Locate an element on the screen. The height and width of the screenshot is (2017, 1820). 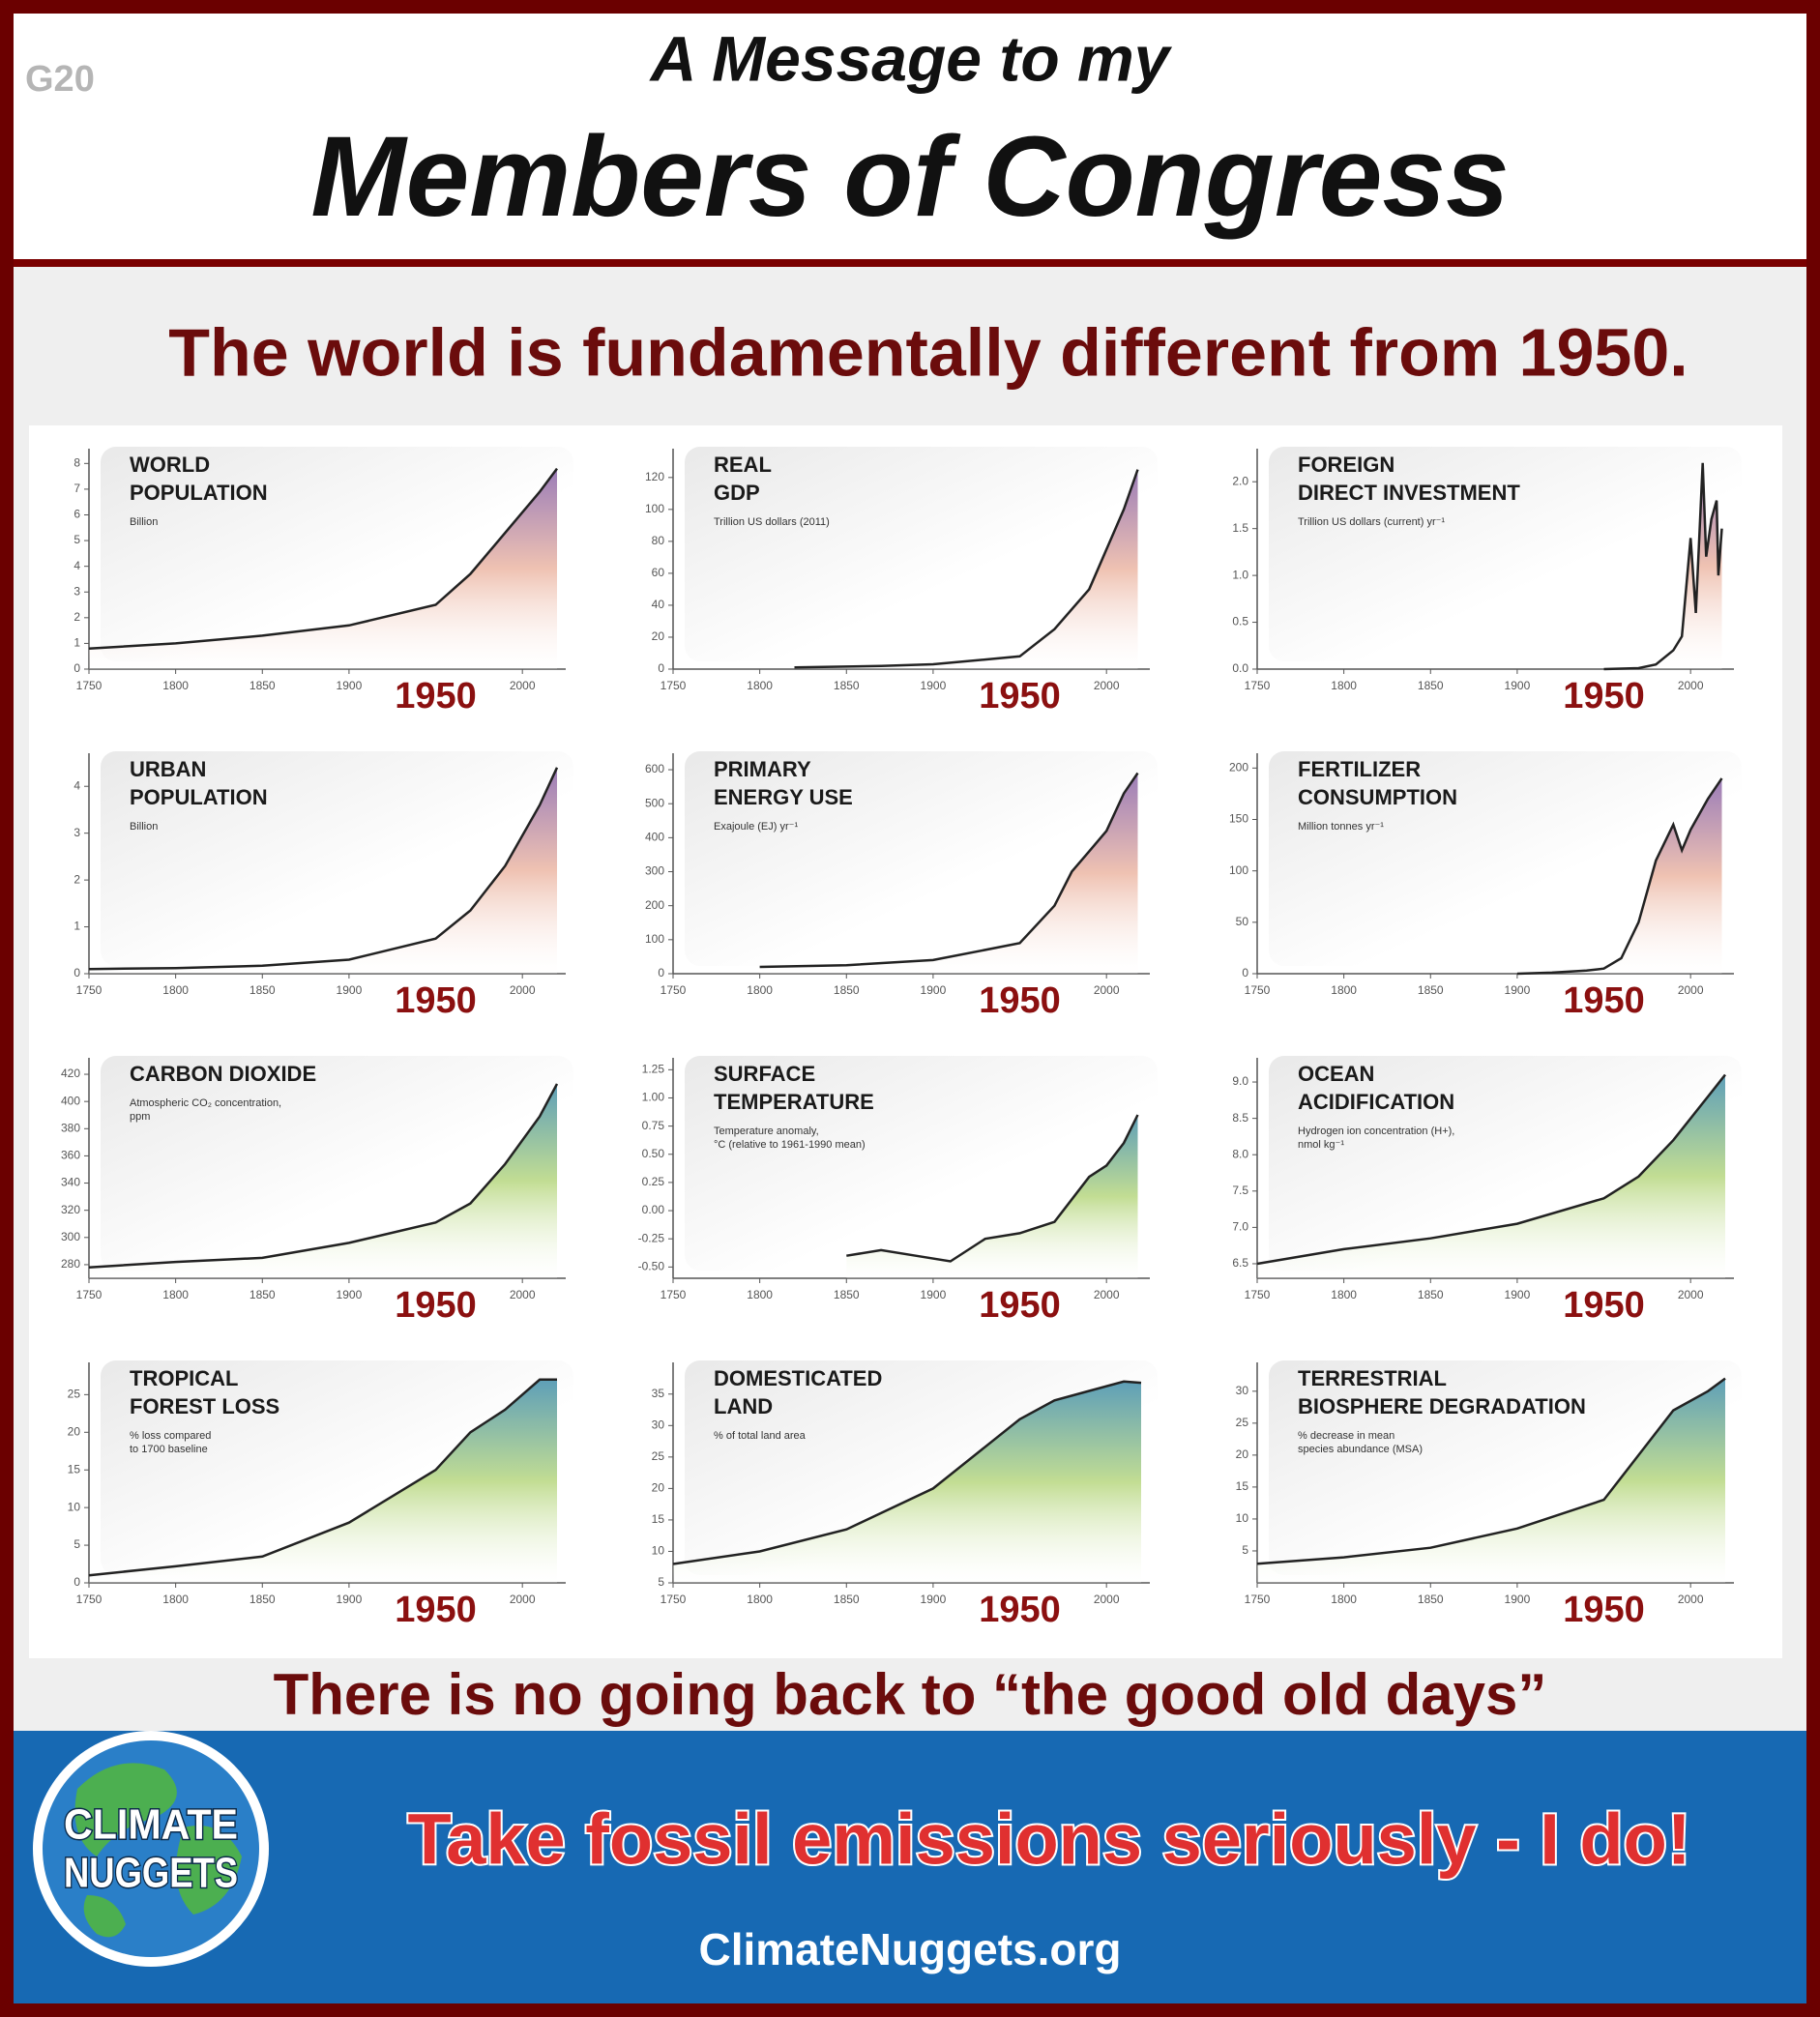
y-tick-label: 340 is located at coordinates (71, 1182).